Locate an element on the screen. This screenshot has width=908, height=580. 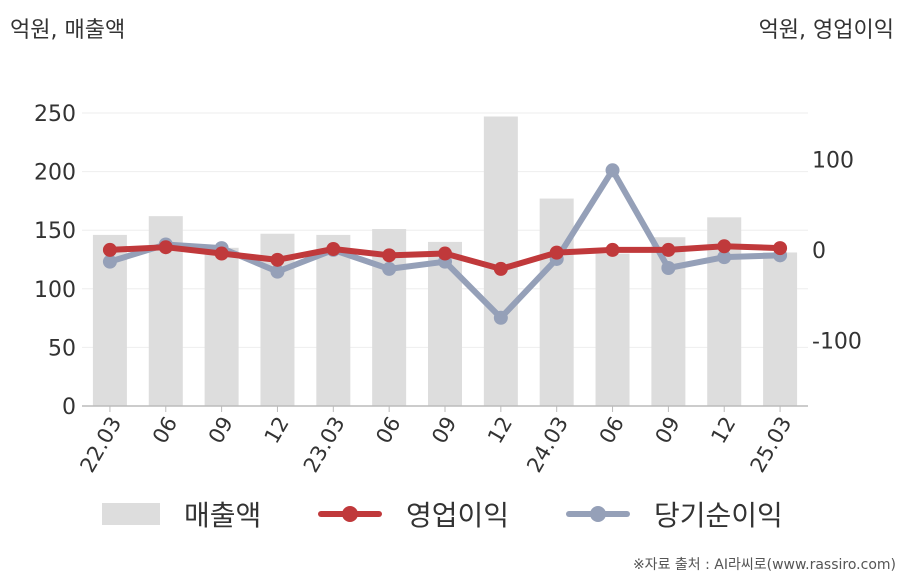
legend-item-operating-profit: 영업이익 is located at coordinates (413, 514).